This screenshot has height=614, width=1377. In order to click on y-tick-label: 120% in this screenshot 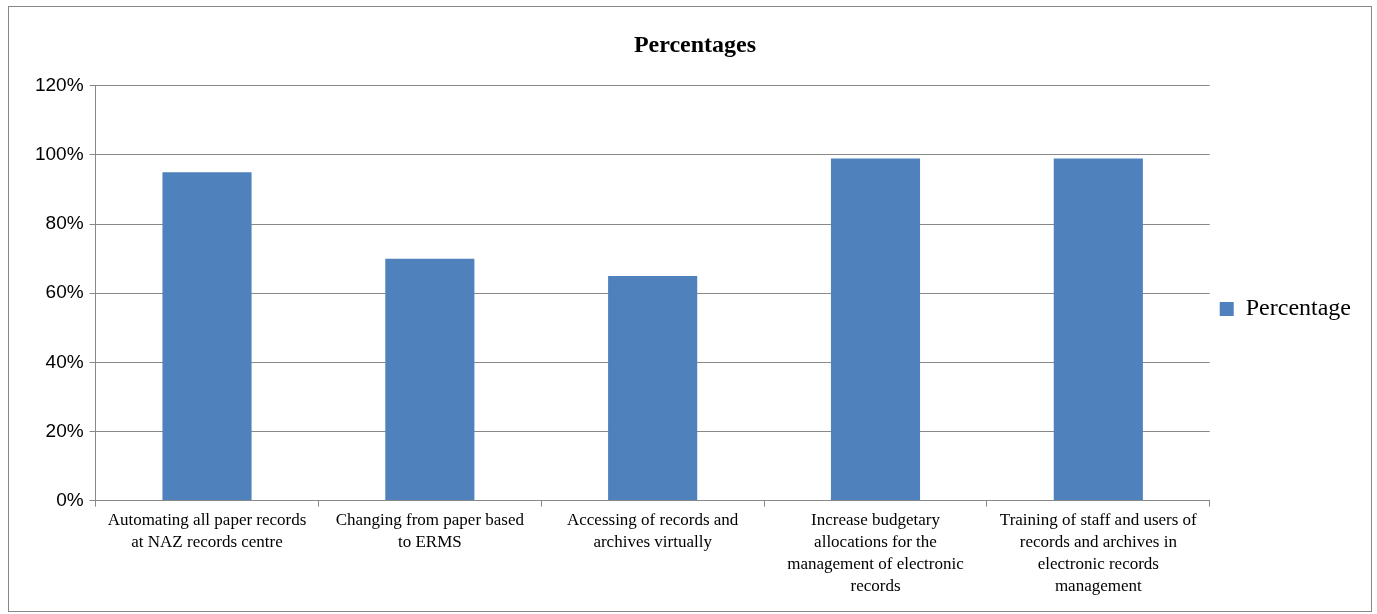, I will do `click(59, 85)`.